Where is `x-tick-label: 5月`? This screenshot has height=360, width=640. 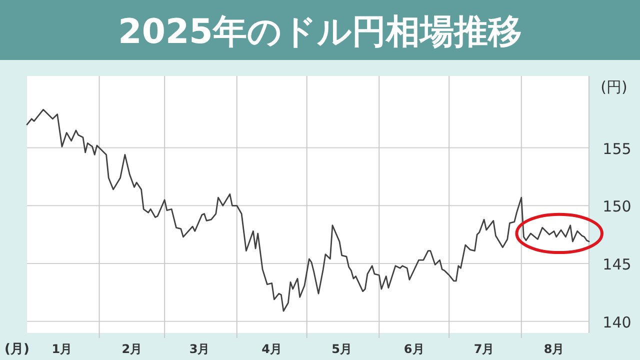
x-tick-label: 5月 is located at coordinates (342, 349).